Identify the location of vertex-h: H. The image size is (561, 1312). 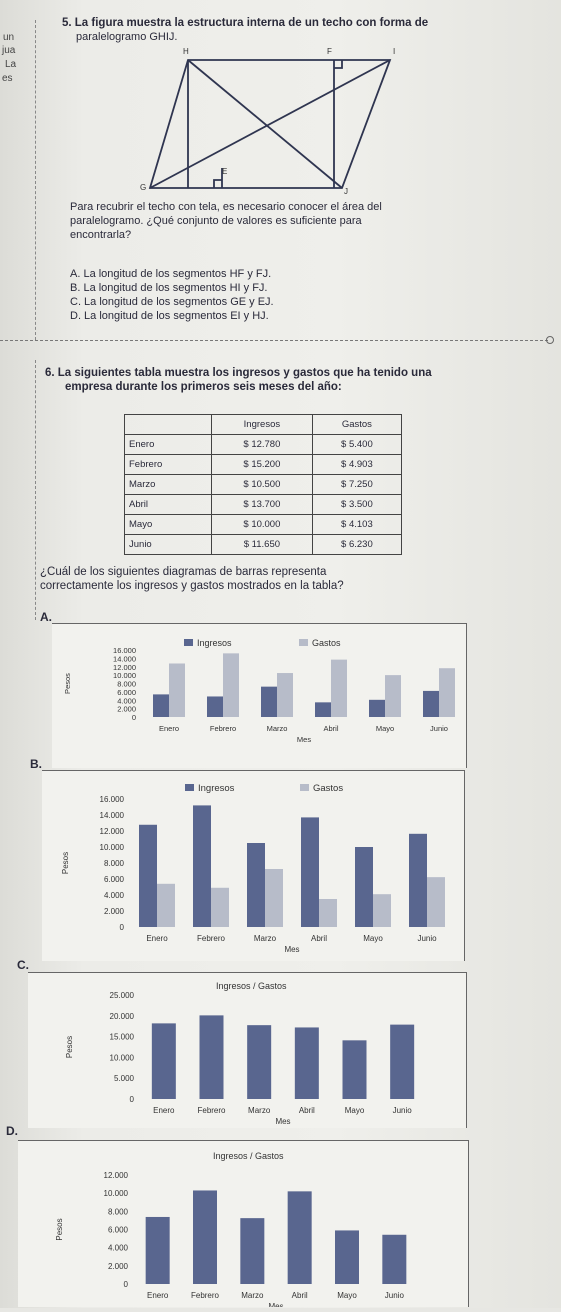
(186, 51).